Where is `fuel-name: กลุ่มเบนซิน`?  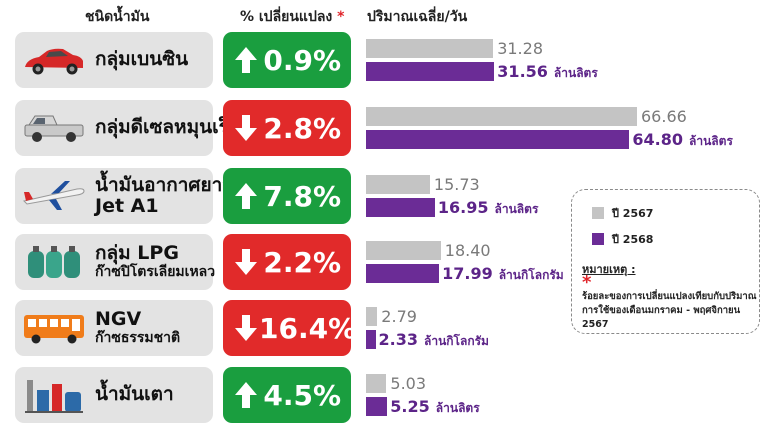 fuel-name: กลุ่มเบนซิน is located at coordinates (142, 59).